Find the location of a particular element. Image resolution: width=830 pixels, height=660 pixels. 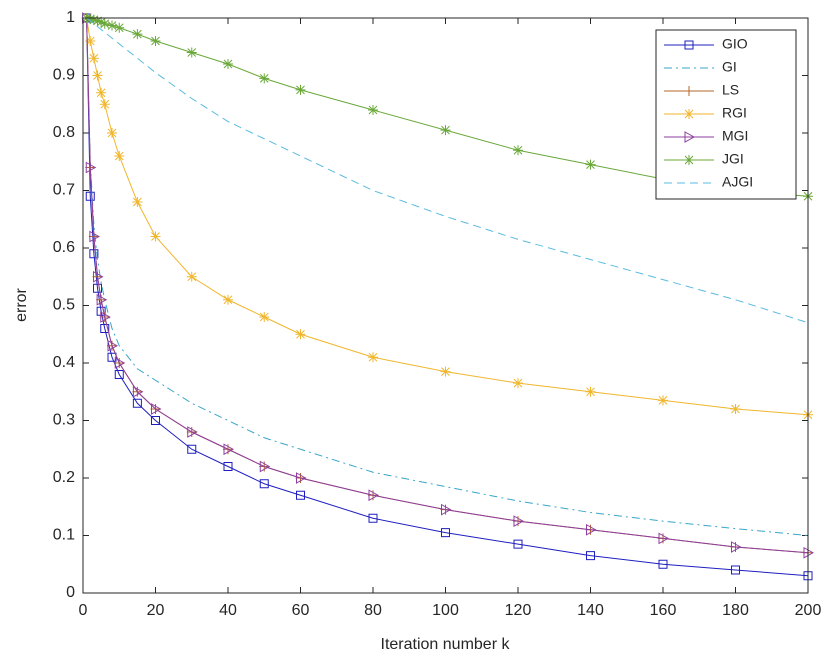

y-tick-label: 0.7 is located at coordinates (64, 190).